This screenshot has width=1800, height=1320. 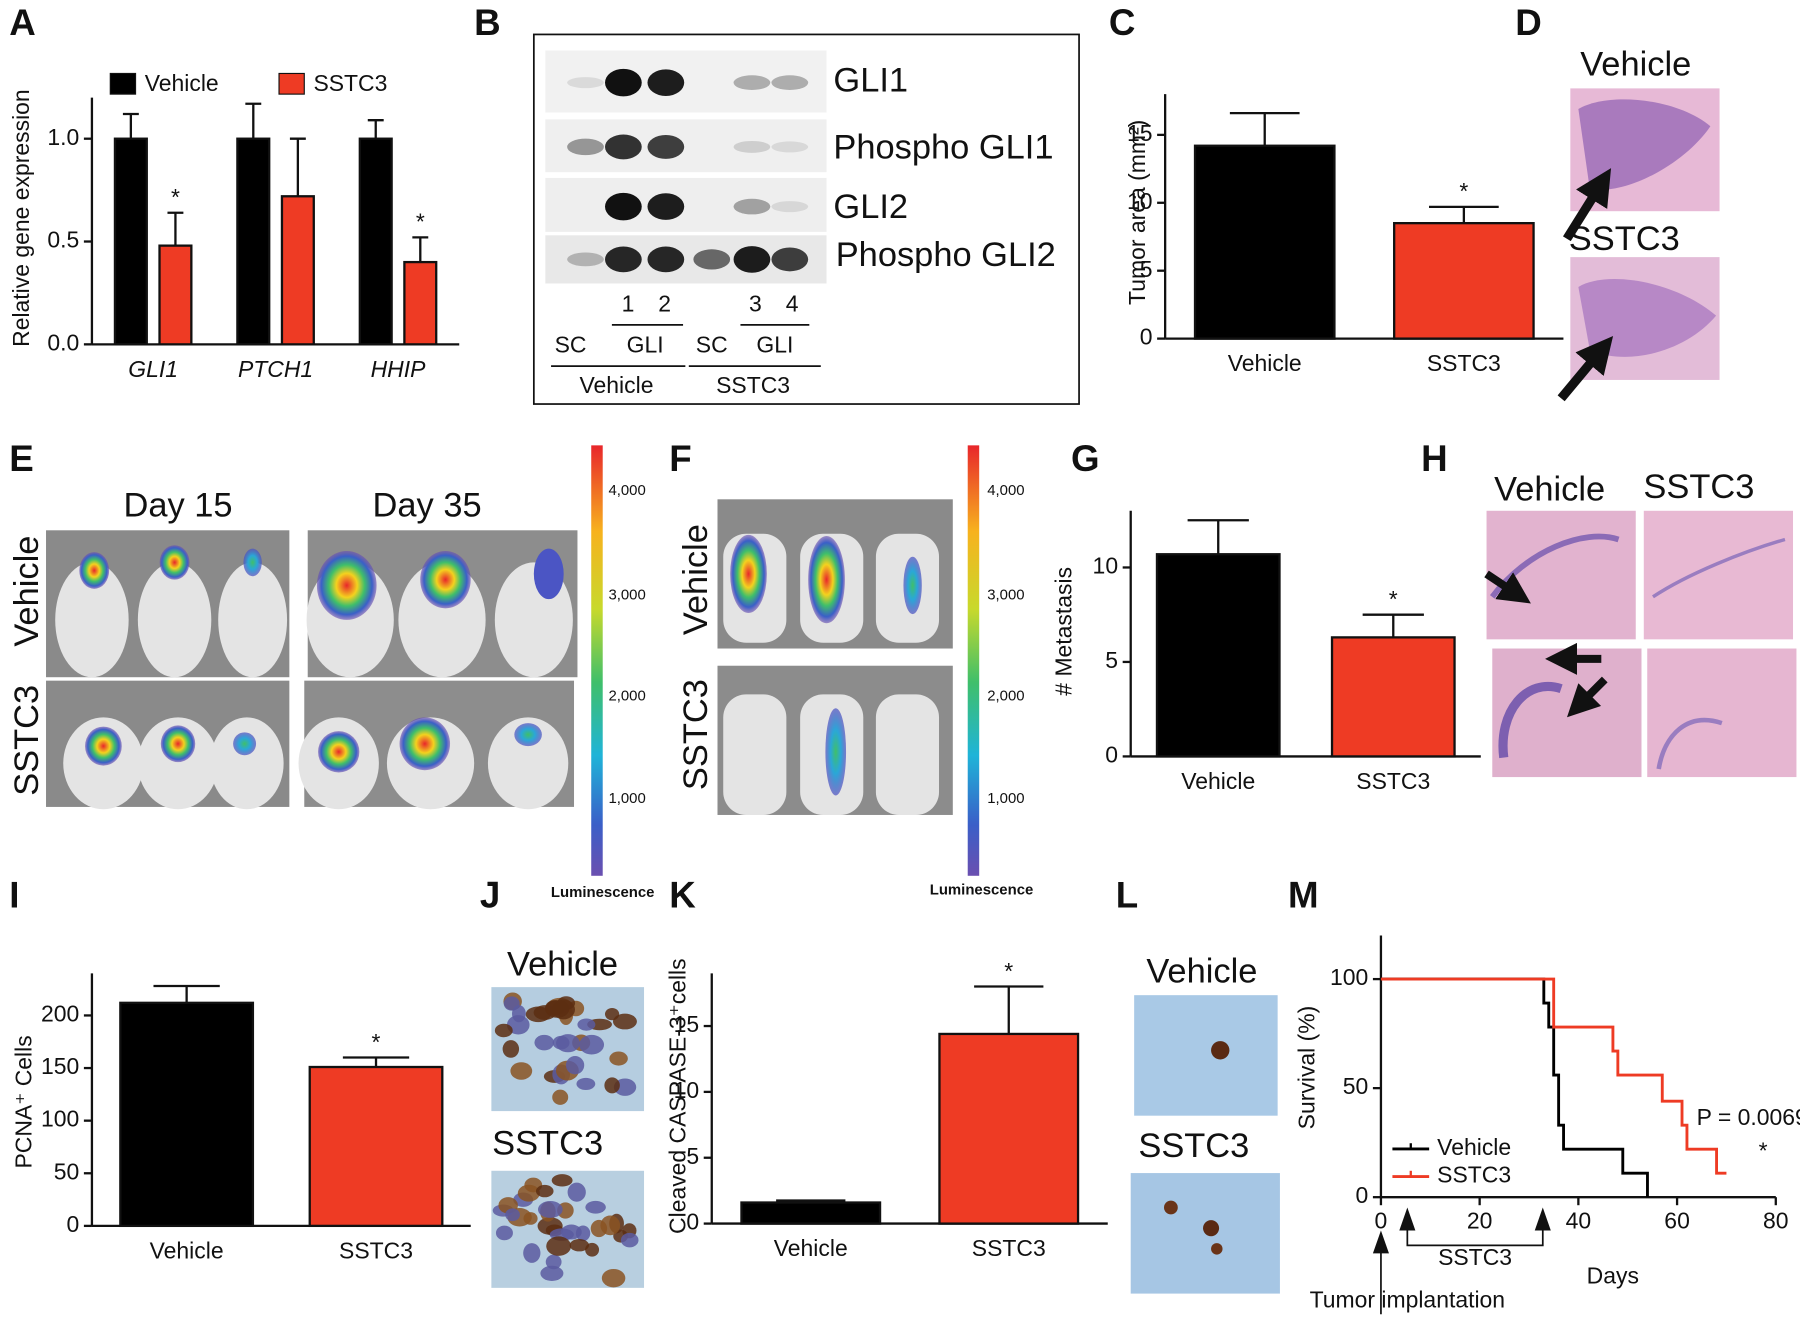 What do you see at coordinates (21, 218) in the screenshot?
I see `y-axis-label: Relative gene expression` at bounding box center [21, 218].